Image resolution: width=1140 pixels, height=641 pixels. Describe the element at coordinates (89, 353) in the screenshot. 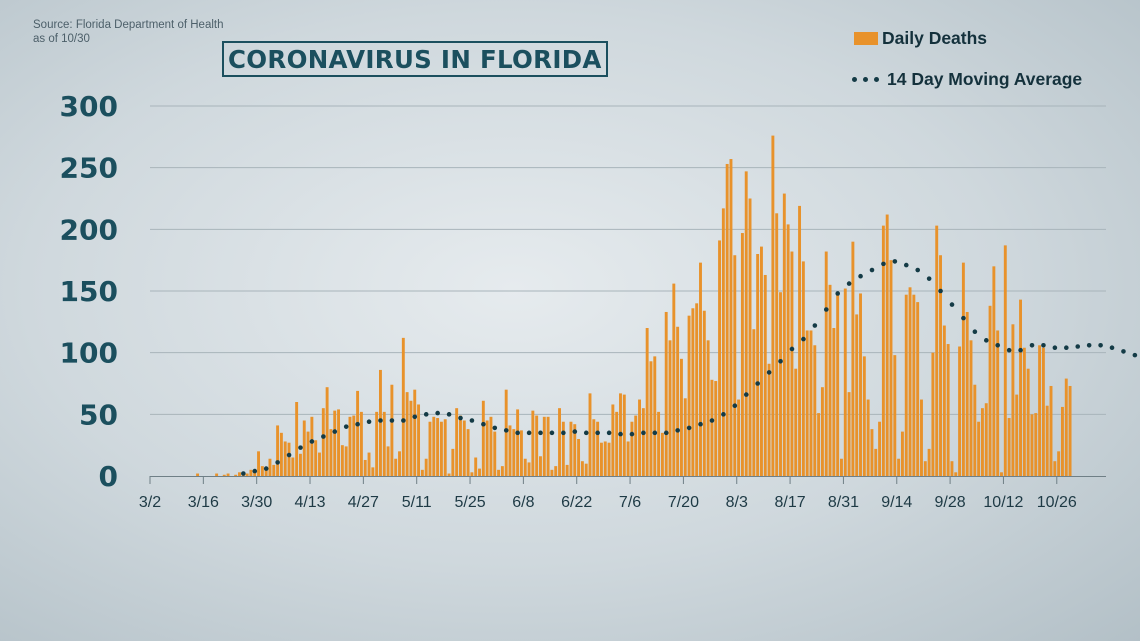

I see `y-tick-label: 100` at that location.